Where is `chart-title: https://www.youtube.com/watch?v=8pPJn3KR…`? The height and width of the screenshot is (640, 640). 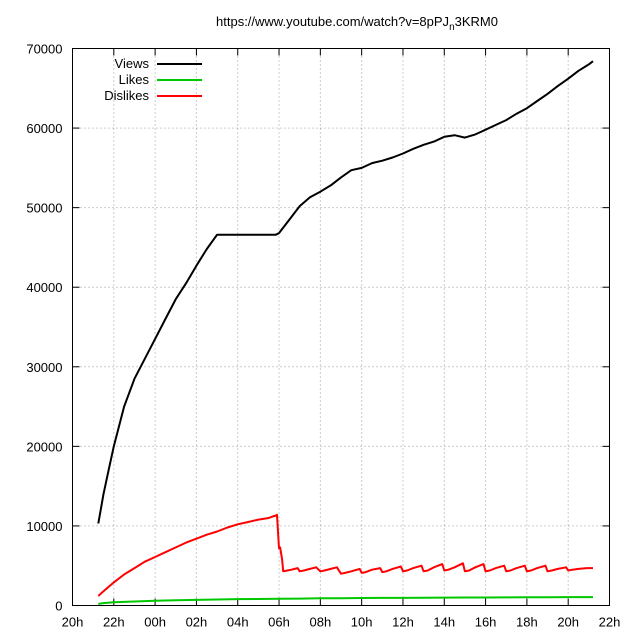
chart-title: https://www.youtube.com/watch?v=8pPJn3KR… is located at coordinates (357, 23).